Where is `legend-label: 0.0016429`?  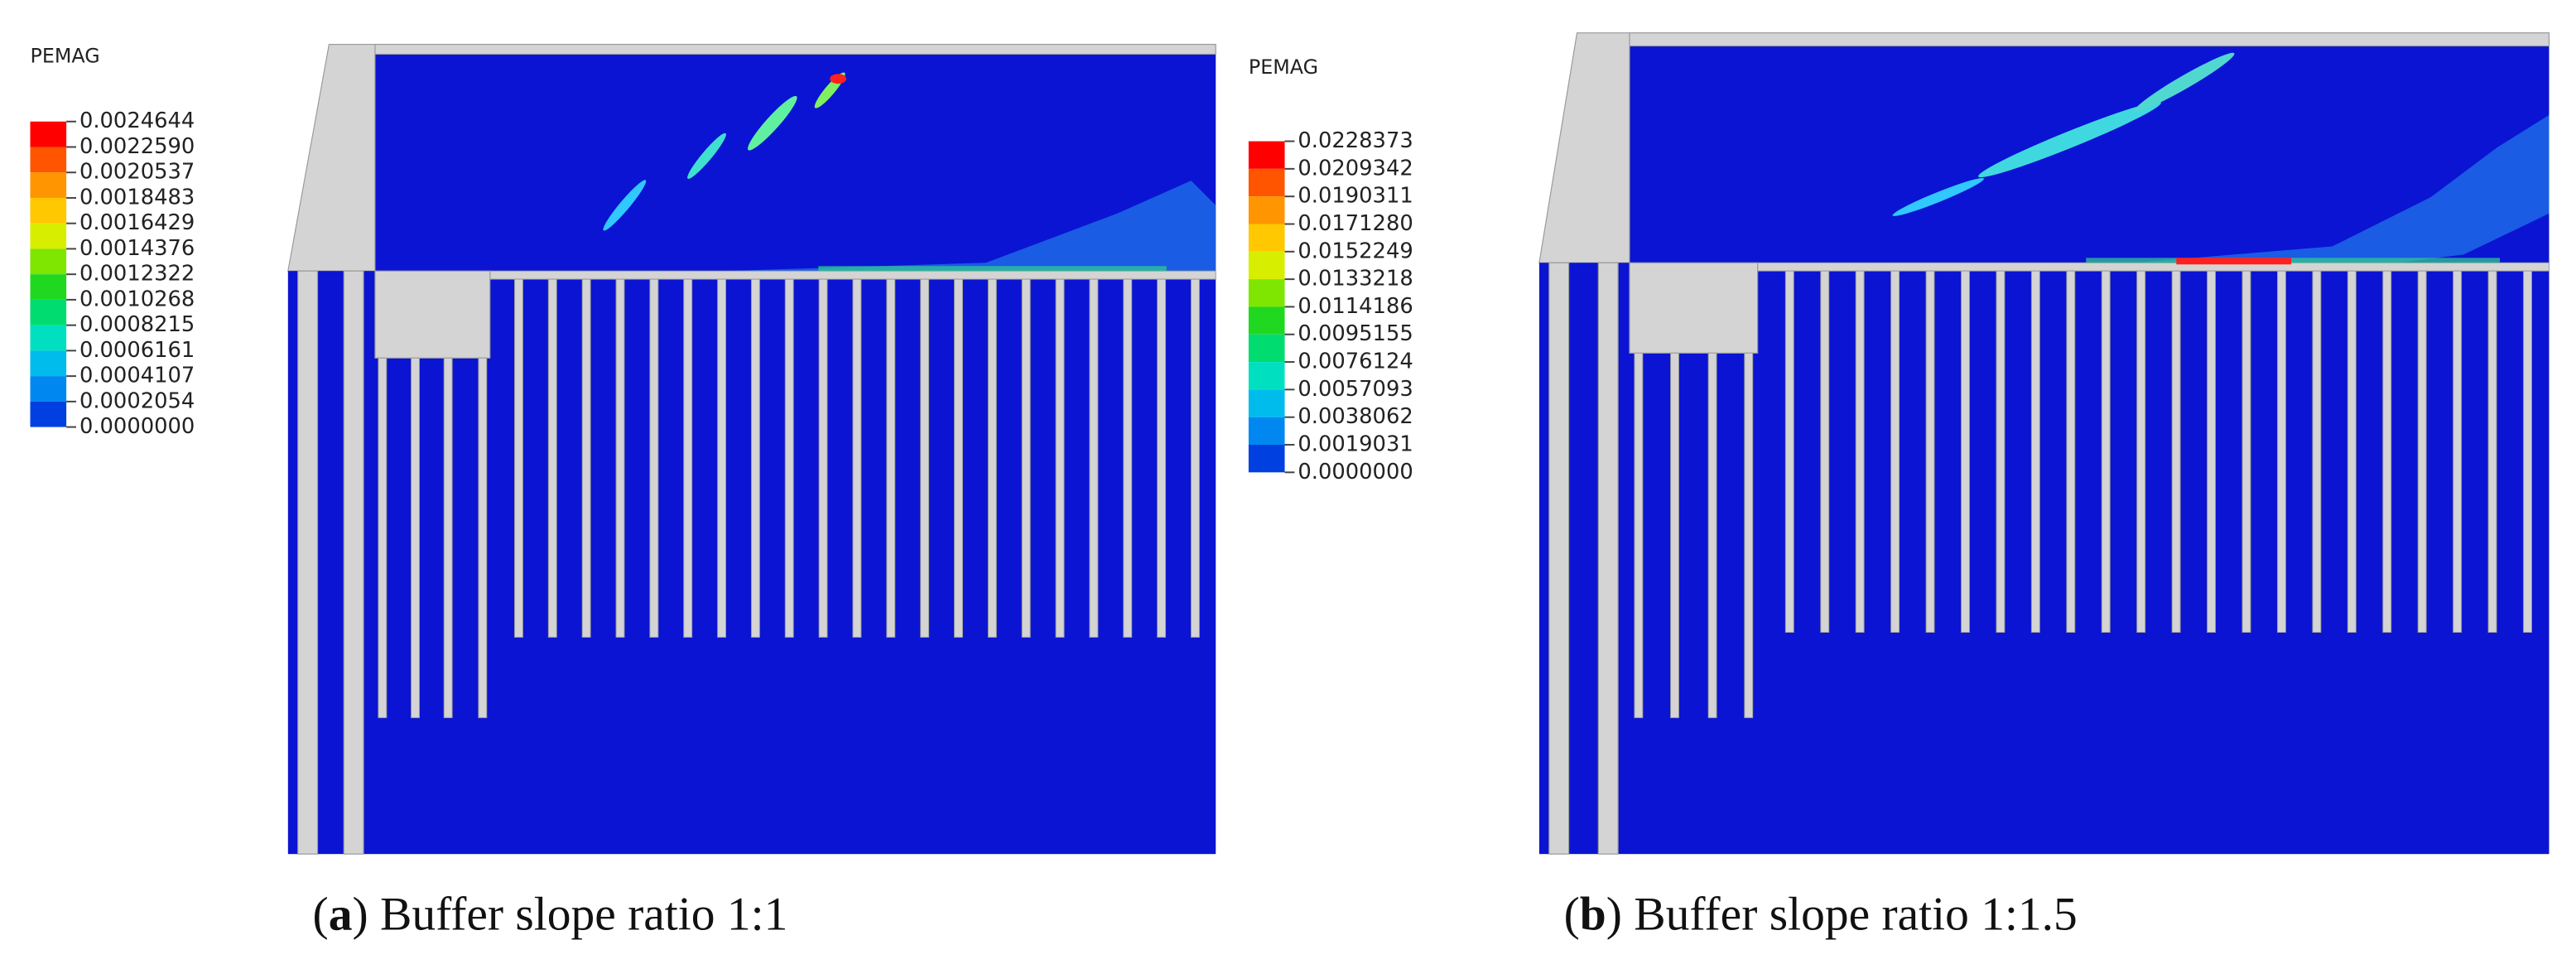
legend-label: 0.0016429 is located at coordinates (137, 223).